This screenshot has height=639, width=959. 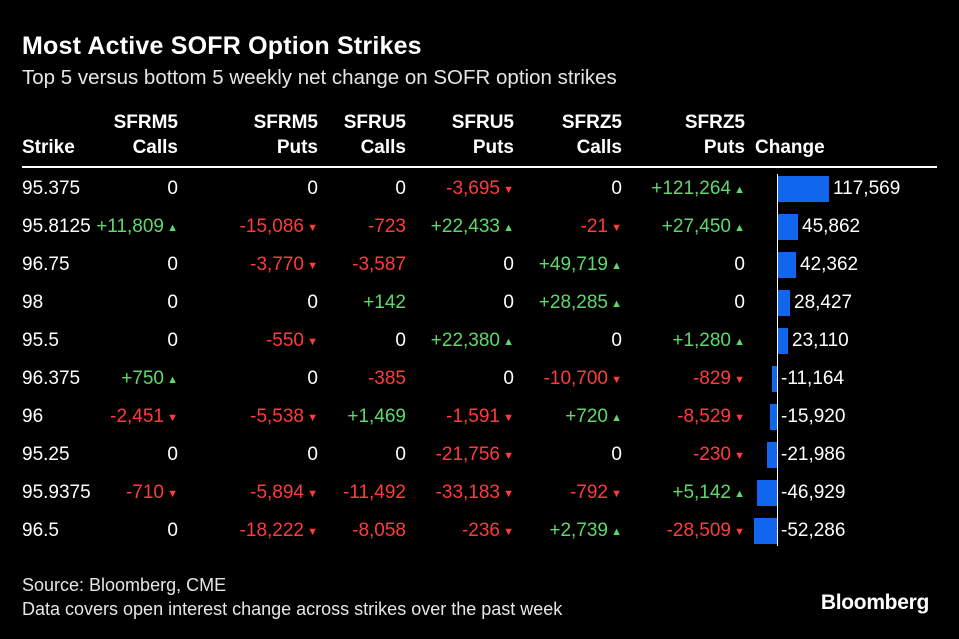 I want to click on column-header-top: SFRU5, so click(x=482, y=122).